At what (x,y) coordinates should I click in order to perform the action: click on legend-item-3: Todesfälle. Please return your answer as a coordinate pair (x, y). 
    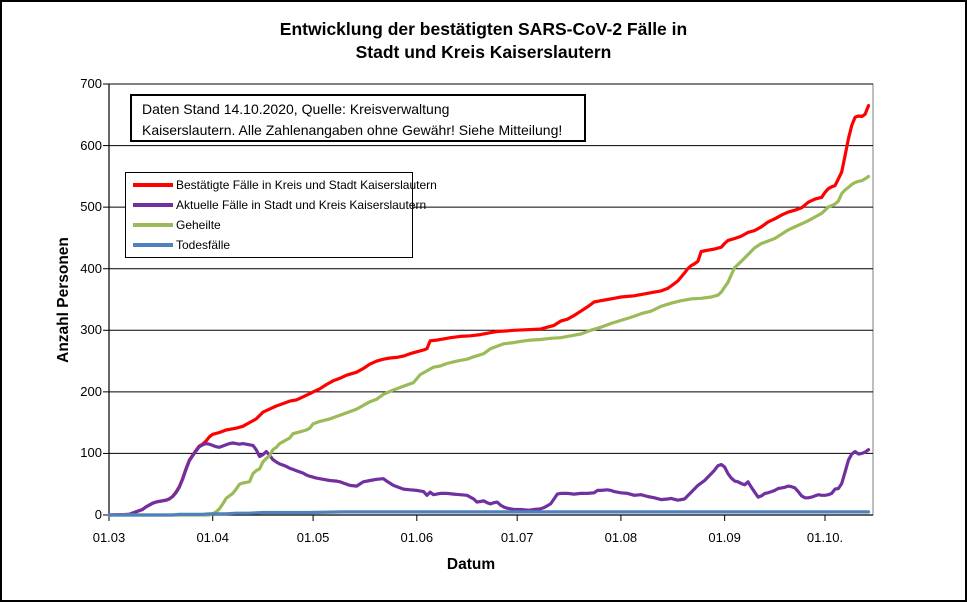
    Looking at the image, I should click on (269, 245).